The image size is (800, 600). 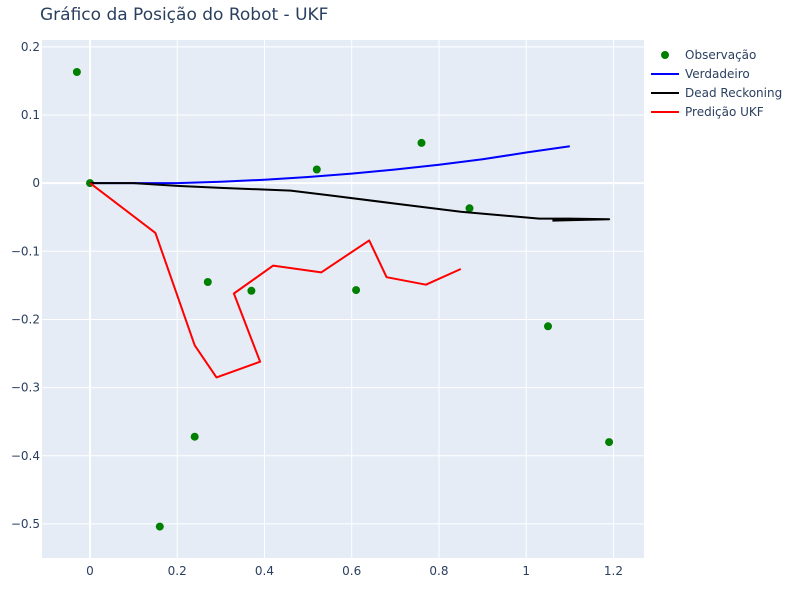 What do you see at coordinates (665, 55) in the screenshot?
I see `legend-marker` at bounding box center [665, 55].